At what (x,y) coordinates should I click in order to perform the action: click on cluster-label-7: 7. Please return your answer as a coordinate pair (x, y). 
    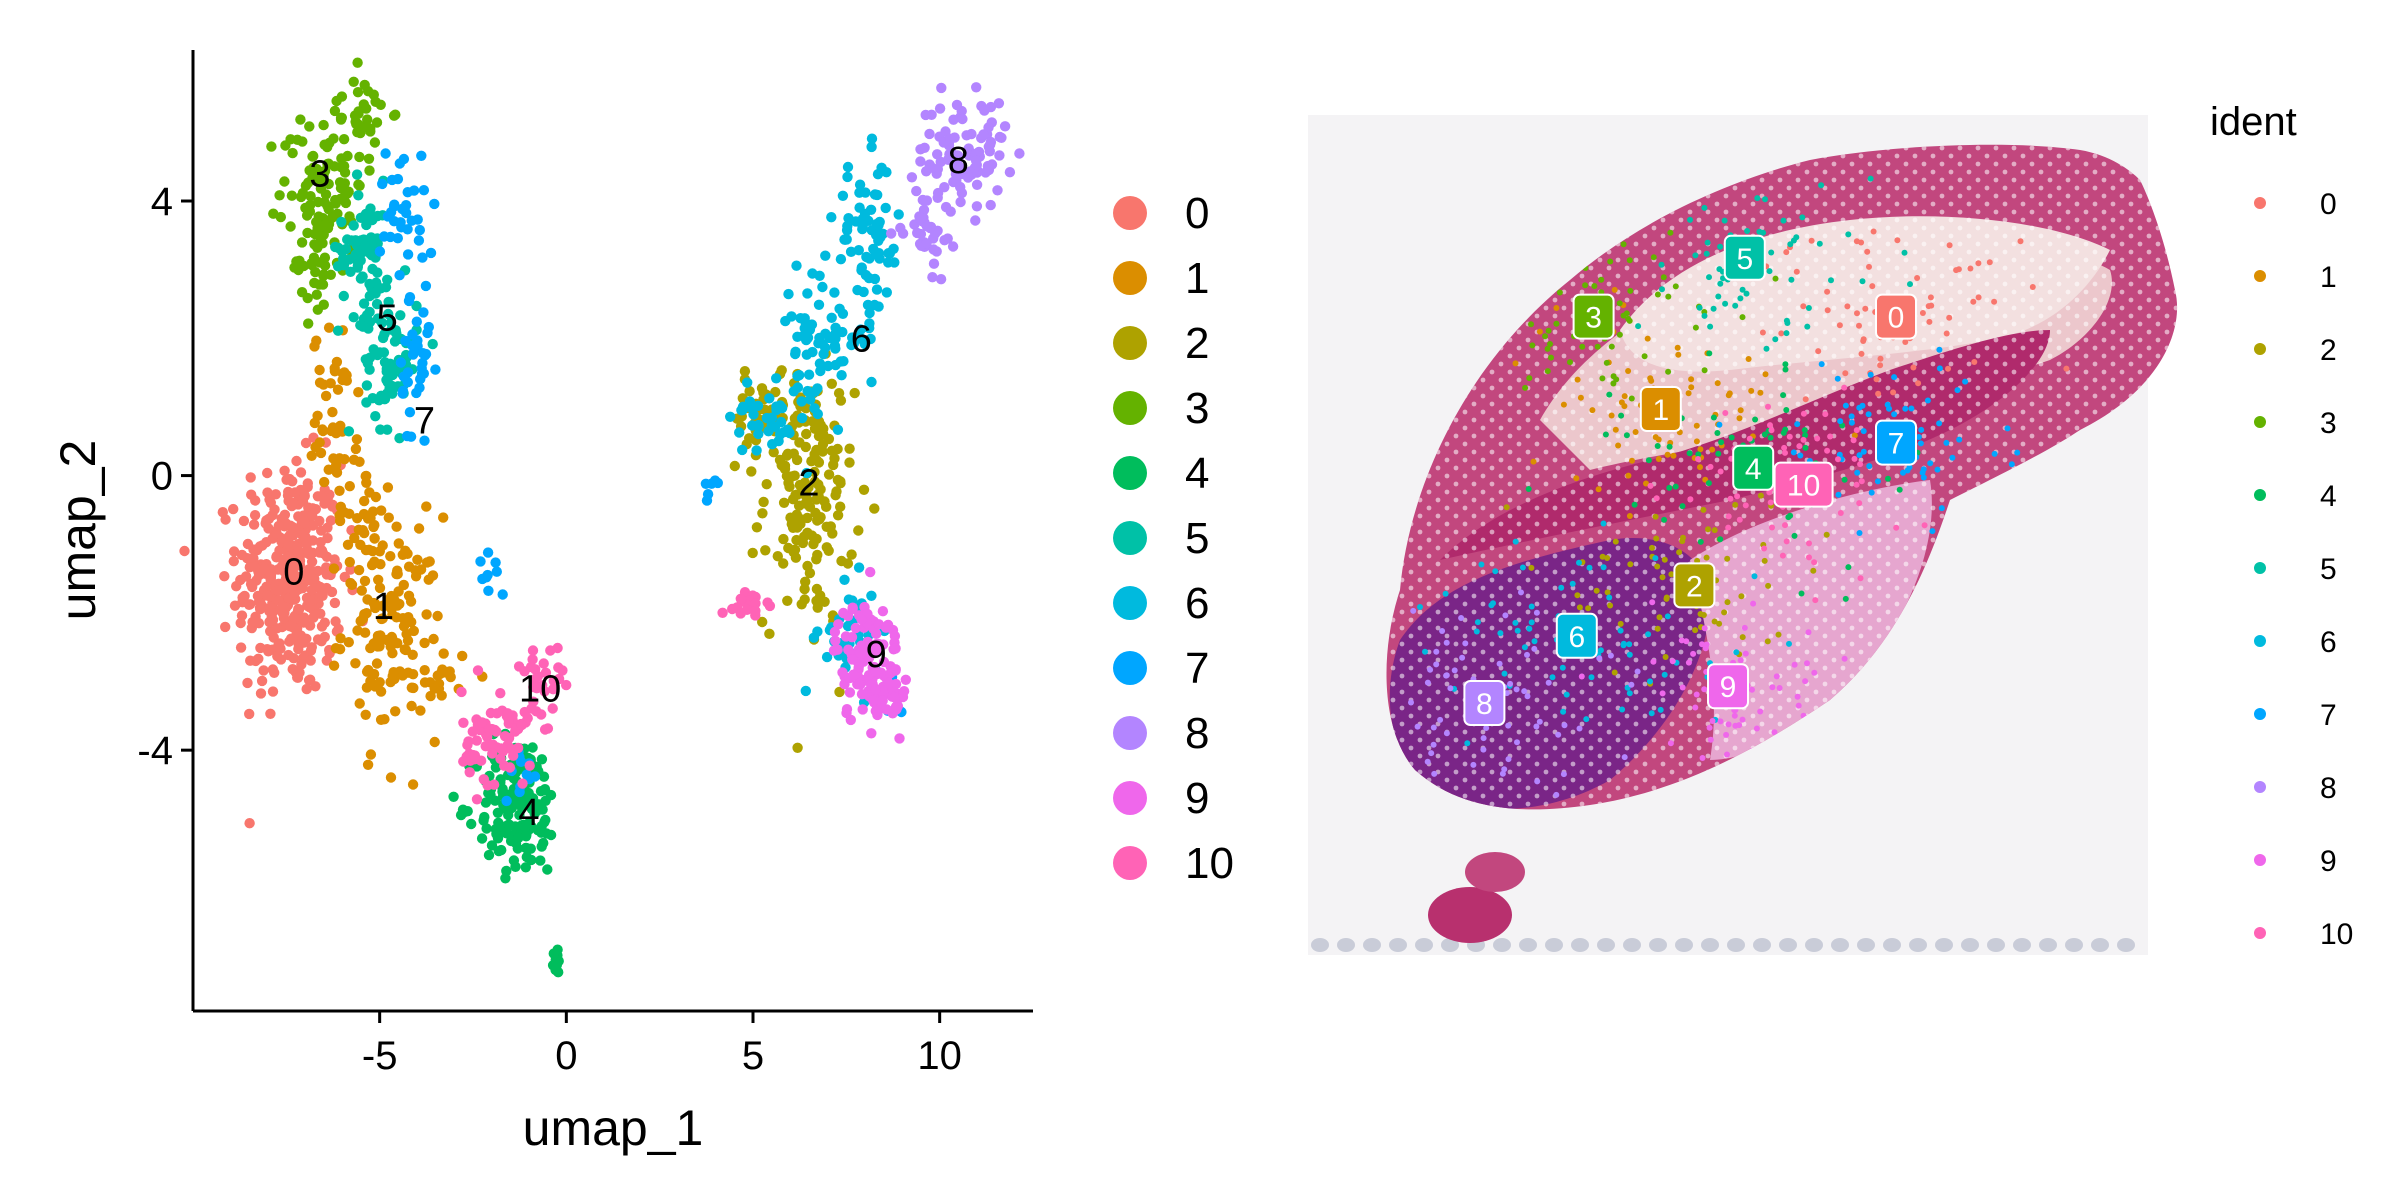
    Looking at the image, I should click on (424, 422).